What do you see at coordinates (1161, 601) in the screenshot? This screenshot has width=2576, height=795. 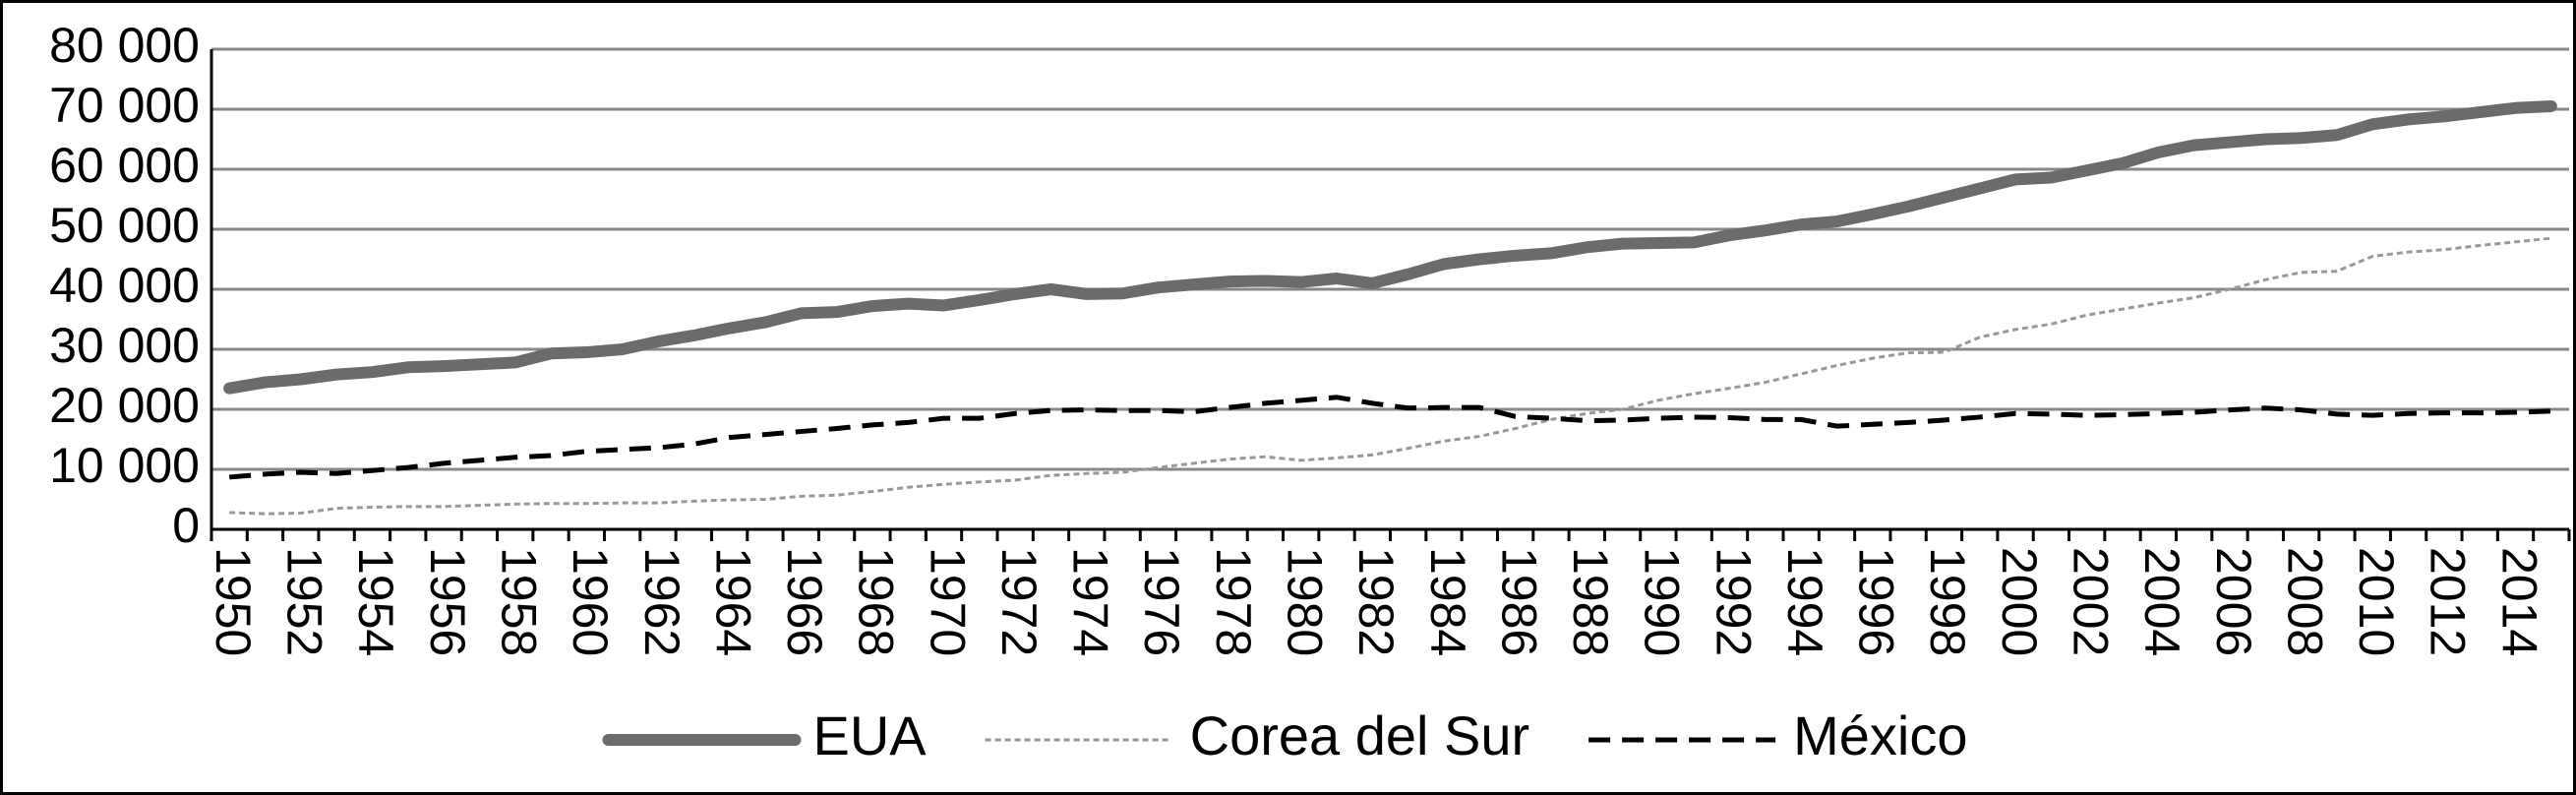 I see `x-tick-label: 1976` at bounding box center [1161, 601].